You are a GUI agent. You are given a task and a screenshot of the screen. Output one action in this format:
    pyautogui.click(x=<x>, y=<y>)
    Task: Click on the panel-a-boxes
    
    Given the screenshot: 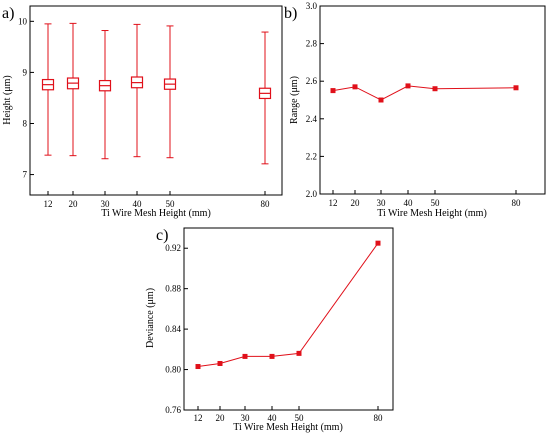 What is the action you would take?
    pyautogui.click(x=156, y=93)
    